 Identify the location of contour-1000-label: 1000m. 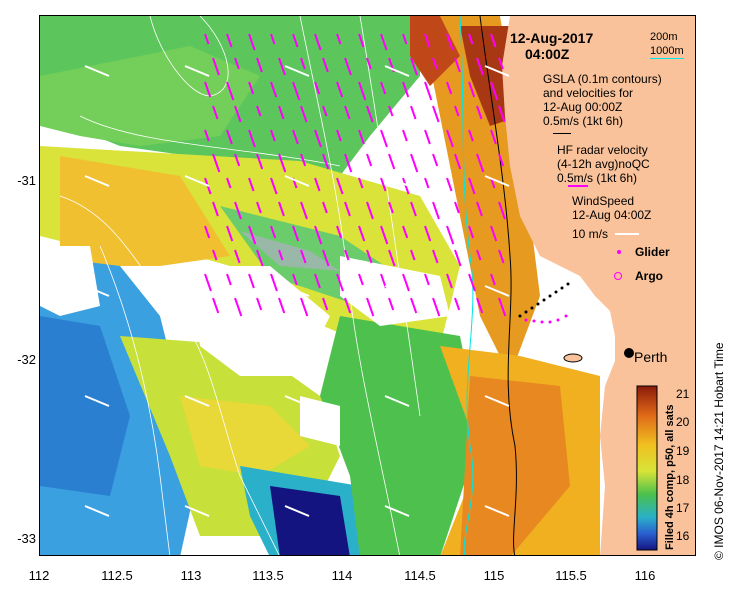
(667, 51).